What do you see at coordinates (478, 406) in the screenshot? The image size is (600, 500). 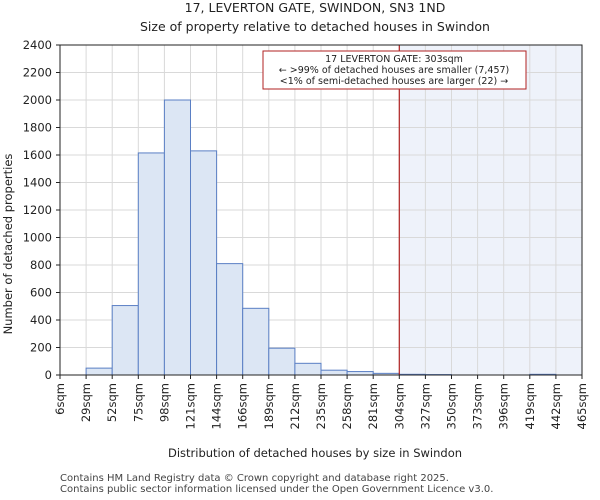 I see `x-tick-label: 373sqm` at bounding box center [478, 406].